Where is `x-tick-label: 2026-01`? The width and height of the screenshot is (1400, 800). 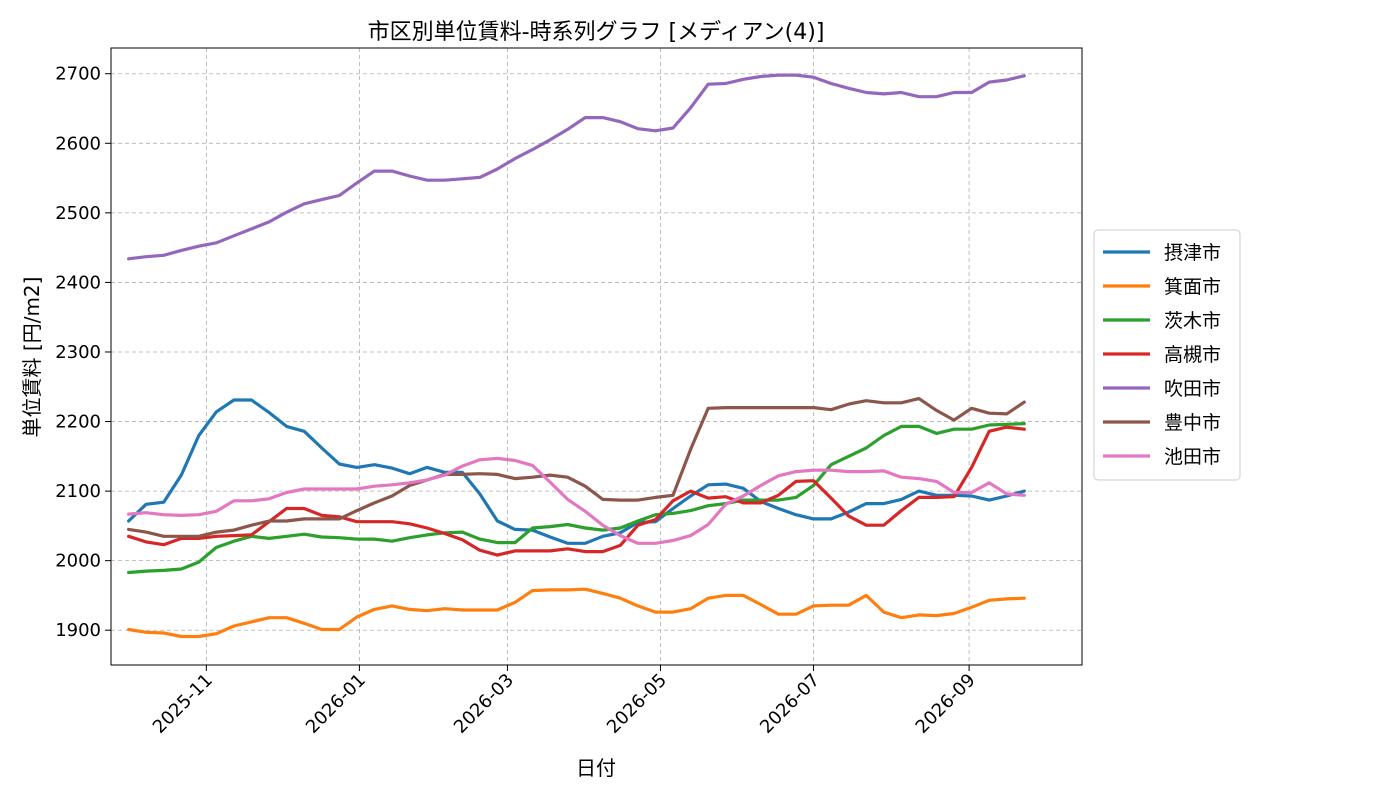
x-tick-label: 2026-01 is located at coordinates (336, 704).